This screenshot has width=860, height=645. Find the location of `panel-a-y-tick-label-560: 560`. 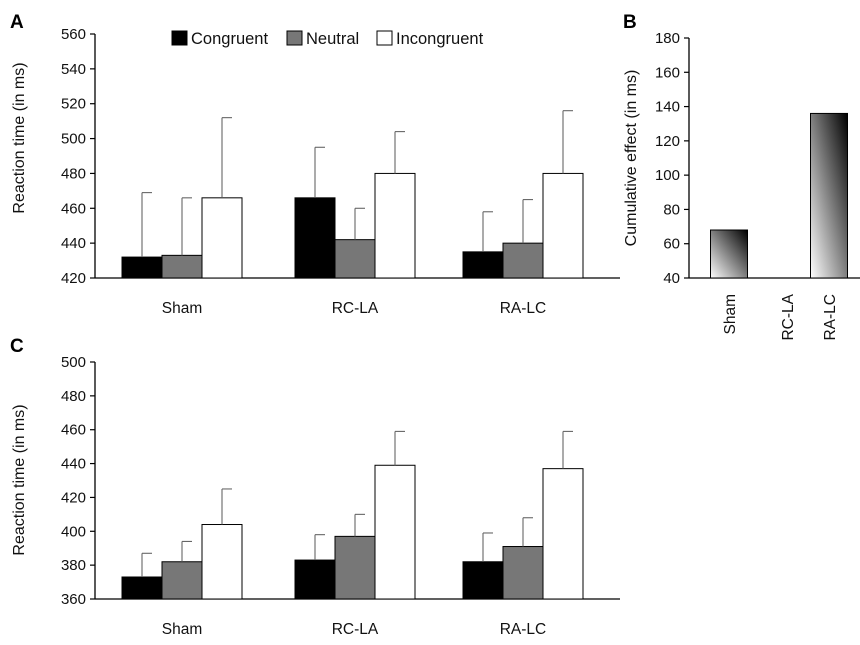

panel-a-y-tick-label-560: 560 is located at coordinates (73, 34).